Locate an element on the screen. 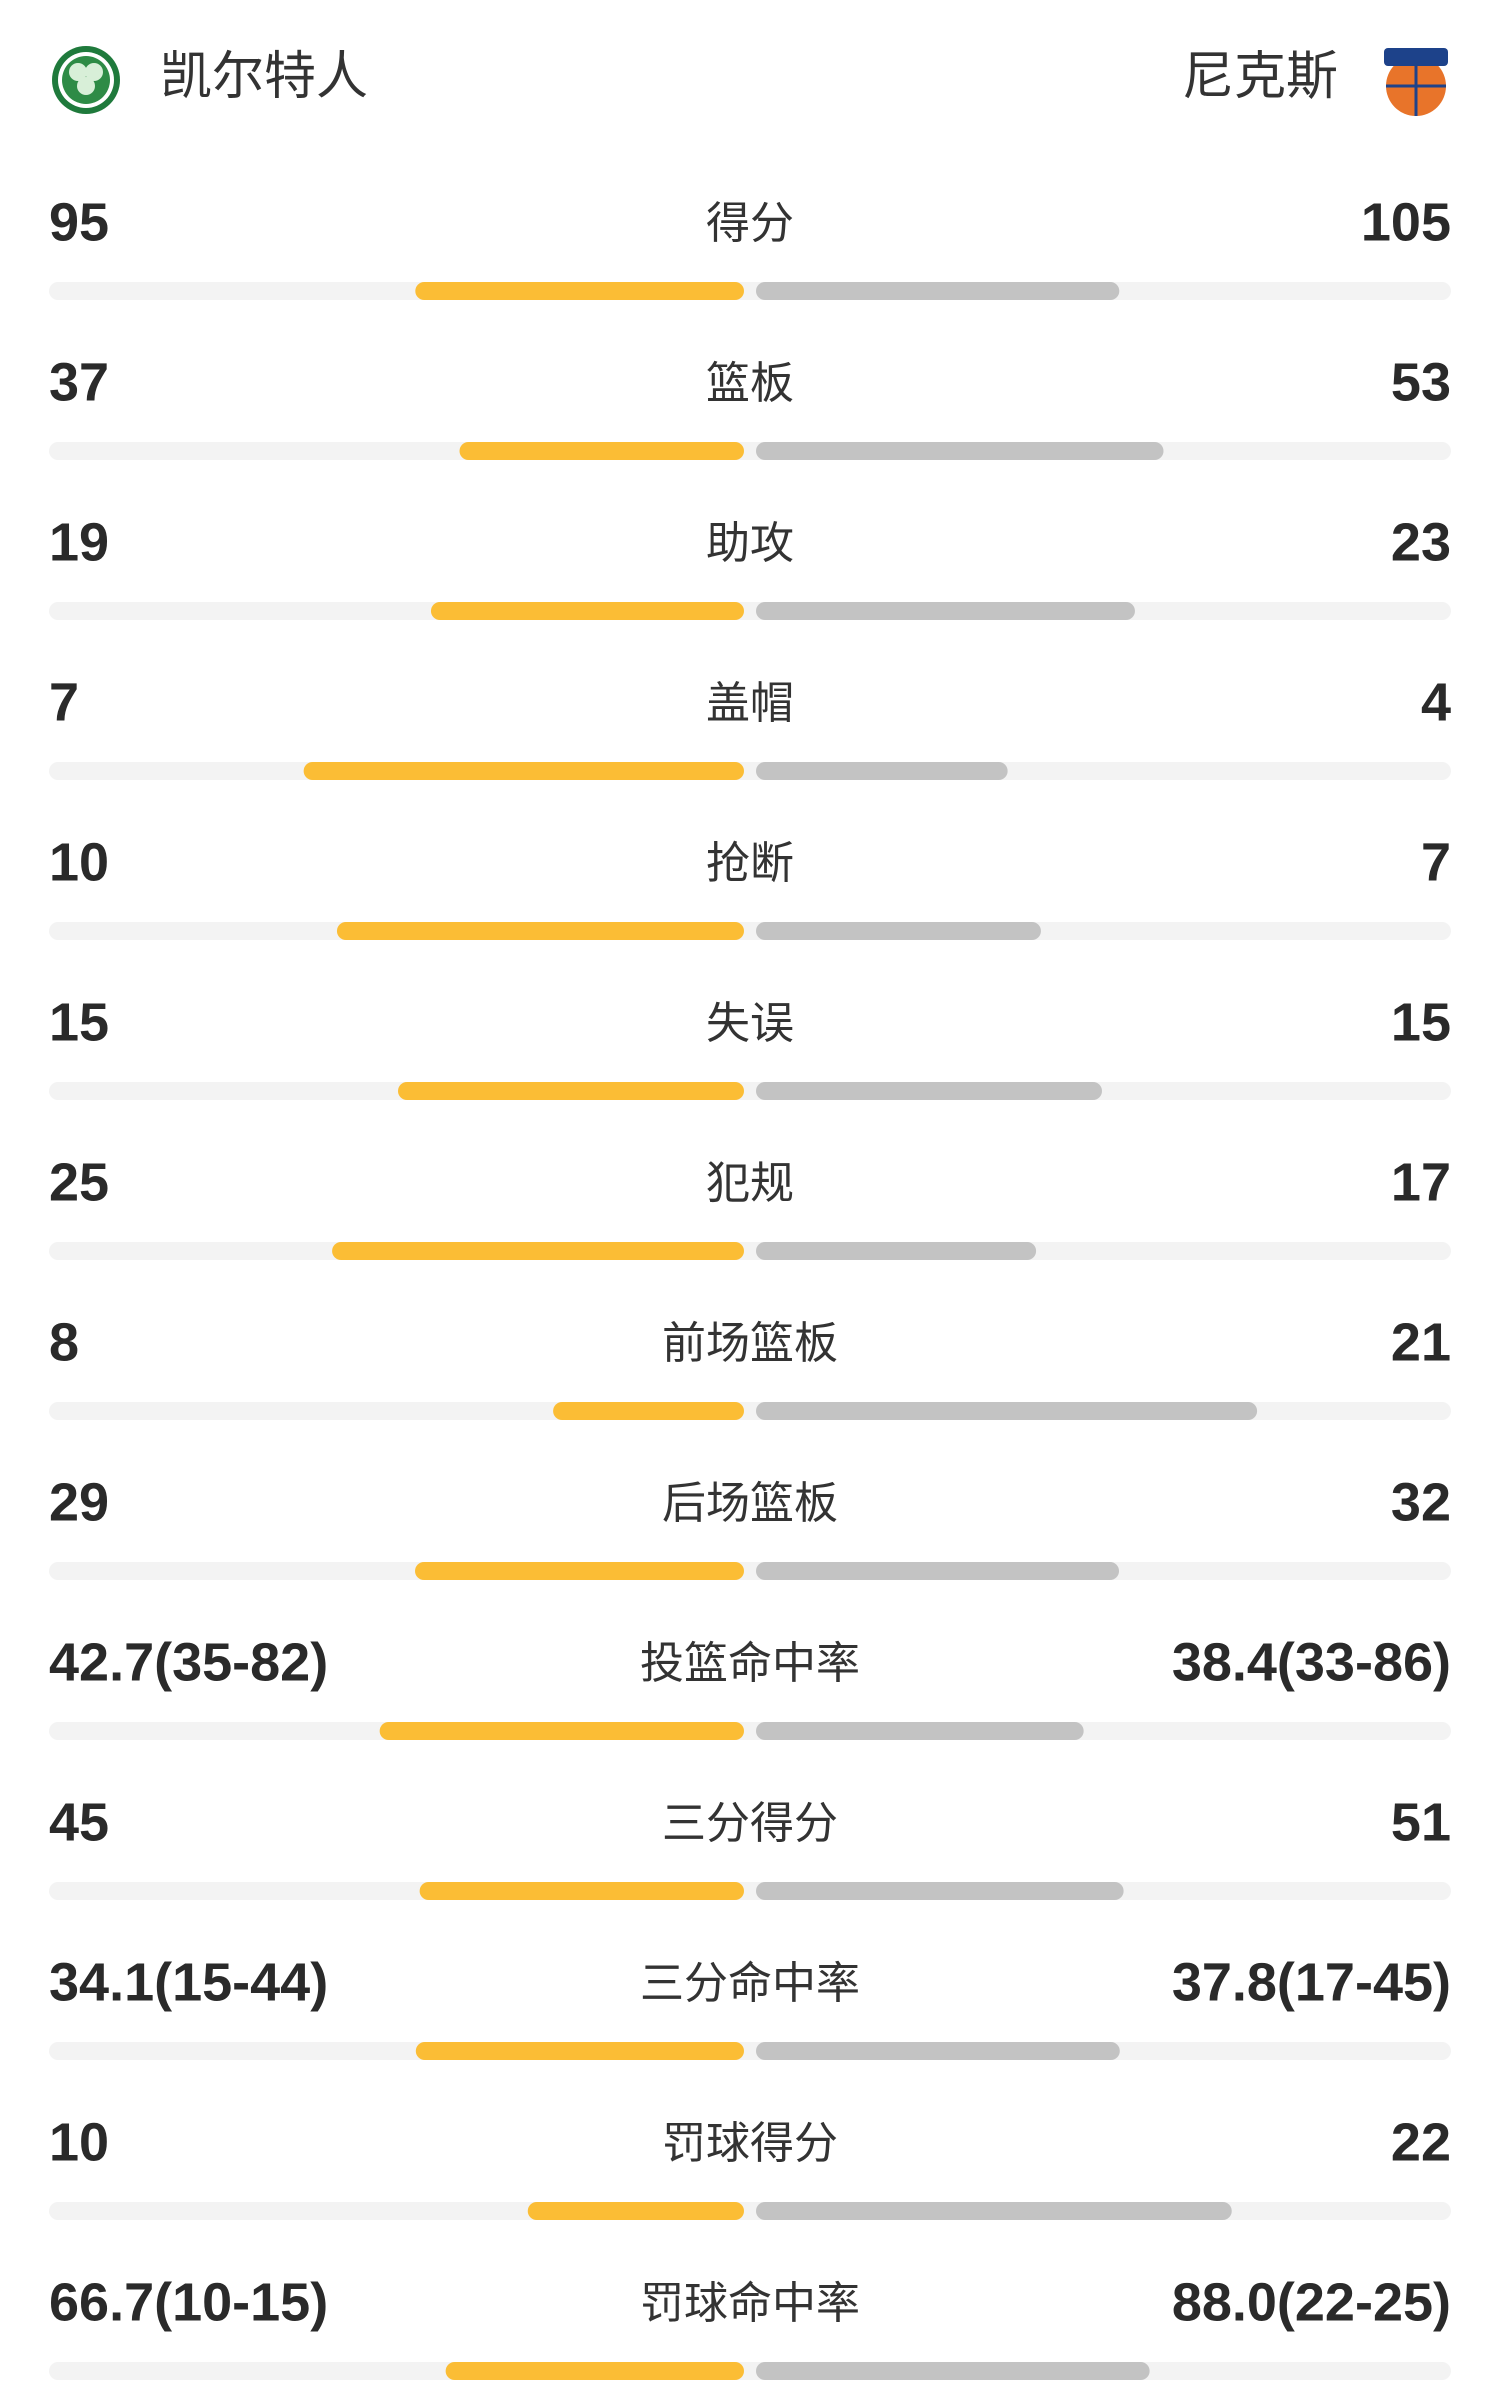 This screenshot has width=1500, height=2404. stat-label: 前场篮板 is located at coordinates (750, 1343).